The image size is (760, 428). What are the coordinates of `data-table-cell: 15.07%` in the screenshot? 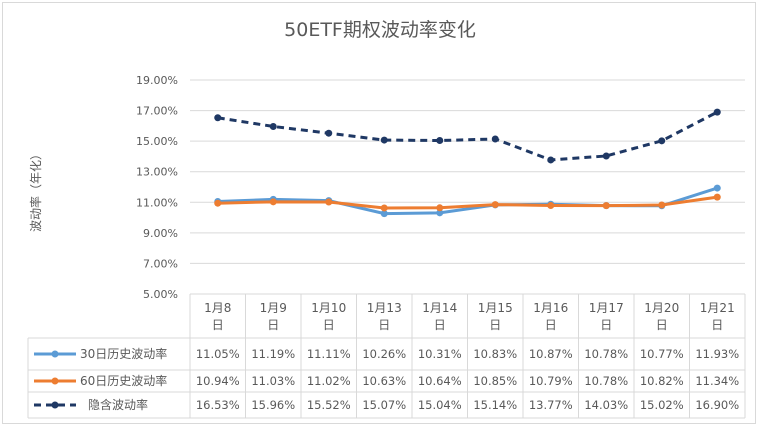 It's located at (384, 405).